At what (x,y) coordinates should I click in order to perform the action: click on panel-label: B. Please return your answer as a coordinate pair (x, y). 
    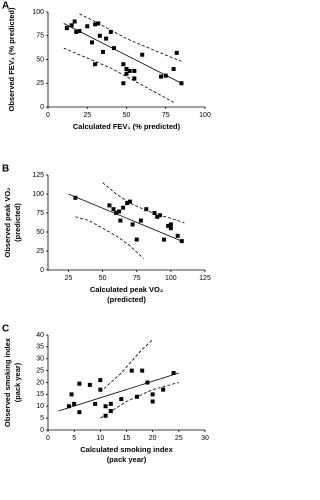
    Looking at the image, I should click on (5, 169).